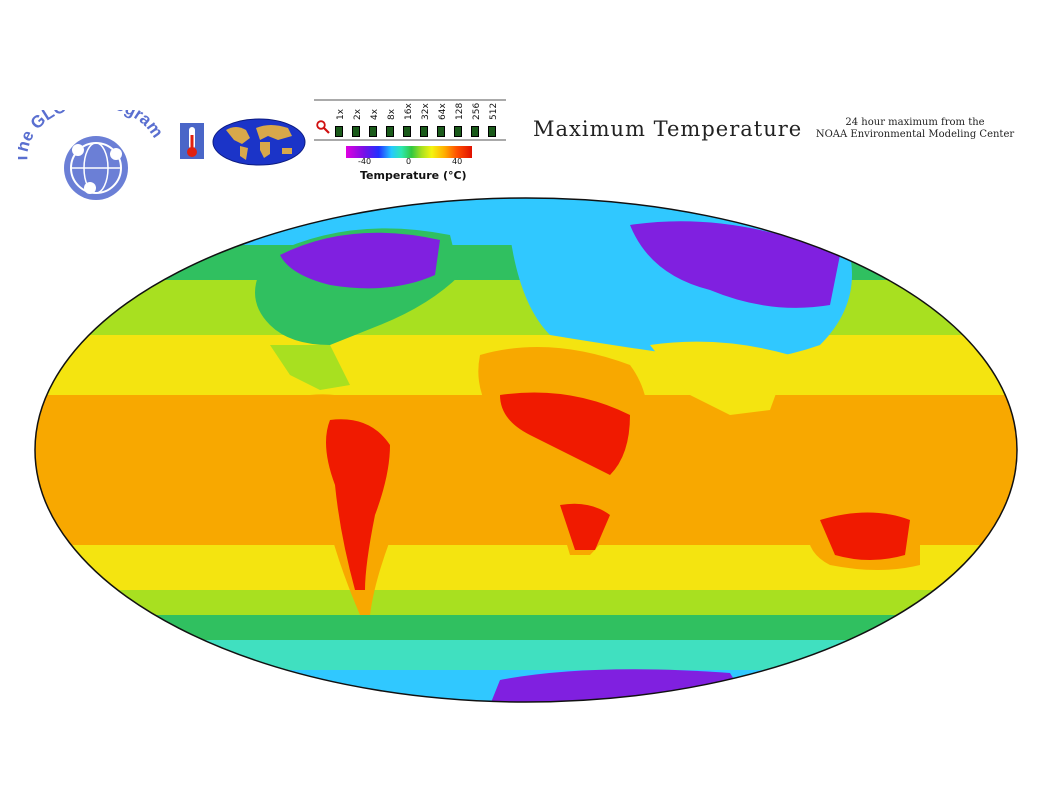  Describe the element at coordinates (310, 367) in the screenshot. I see `central-america` at that location.